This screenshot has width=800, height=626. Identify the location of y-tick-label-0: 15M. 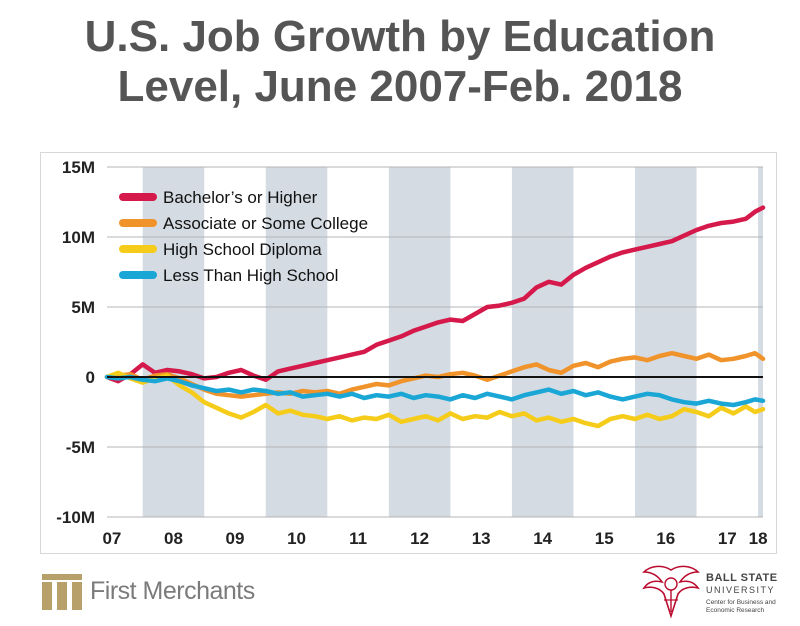
(78, 167).